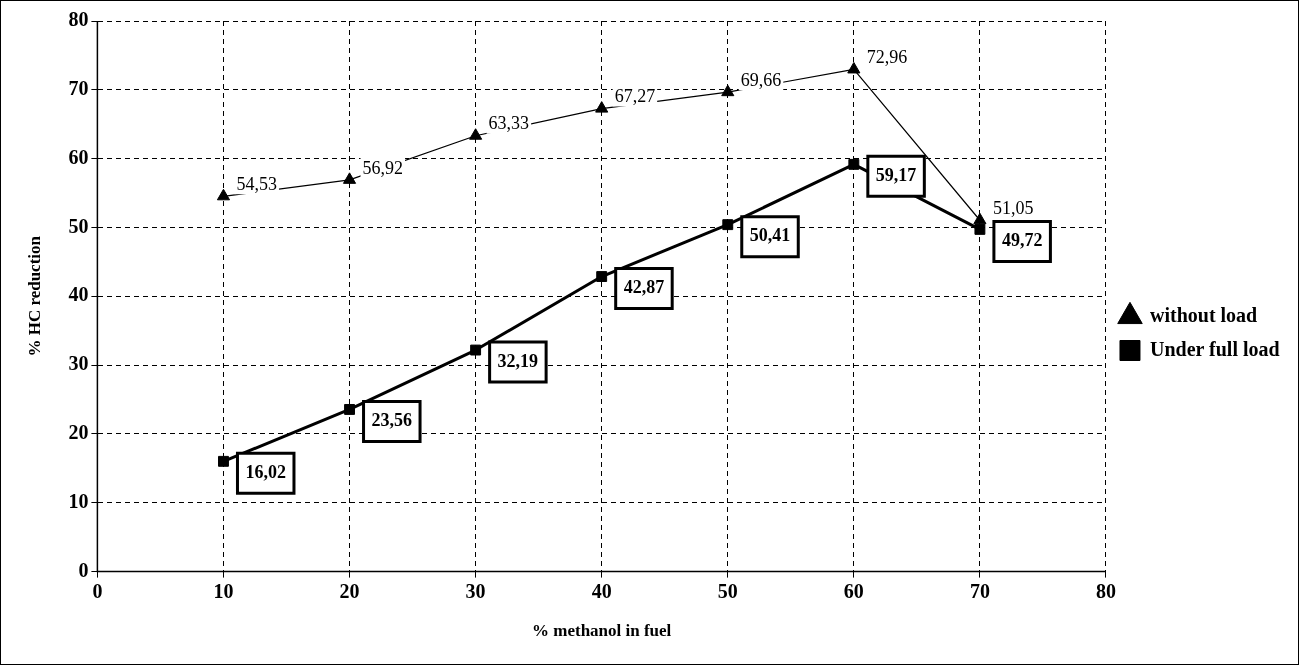  I want to click on legend-label: Under full load, so click(1214, 348).